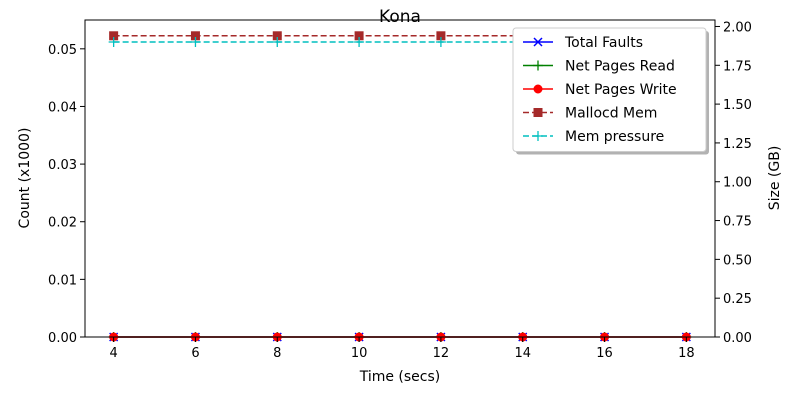 The image size is (800, 400). What do you see at coordinates (62, 50) in the screenshot?
I see `left-y-tick-label: 0.05` at bounding box center [62, 50].